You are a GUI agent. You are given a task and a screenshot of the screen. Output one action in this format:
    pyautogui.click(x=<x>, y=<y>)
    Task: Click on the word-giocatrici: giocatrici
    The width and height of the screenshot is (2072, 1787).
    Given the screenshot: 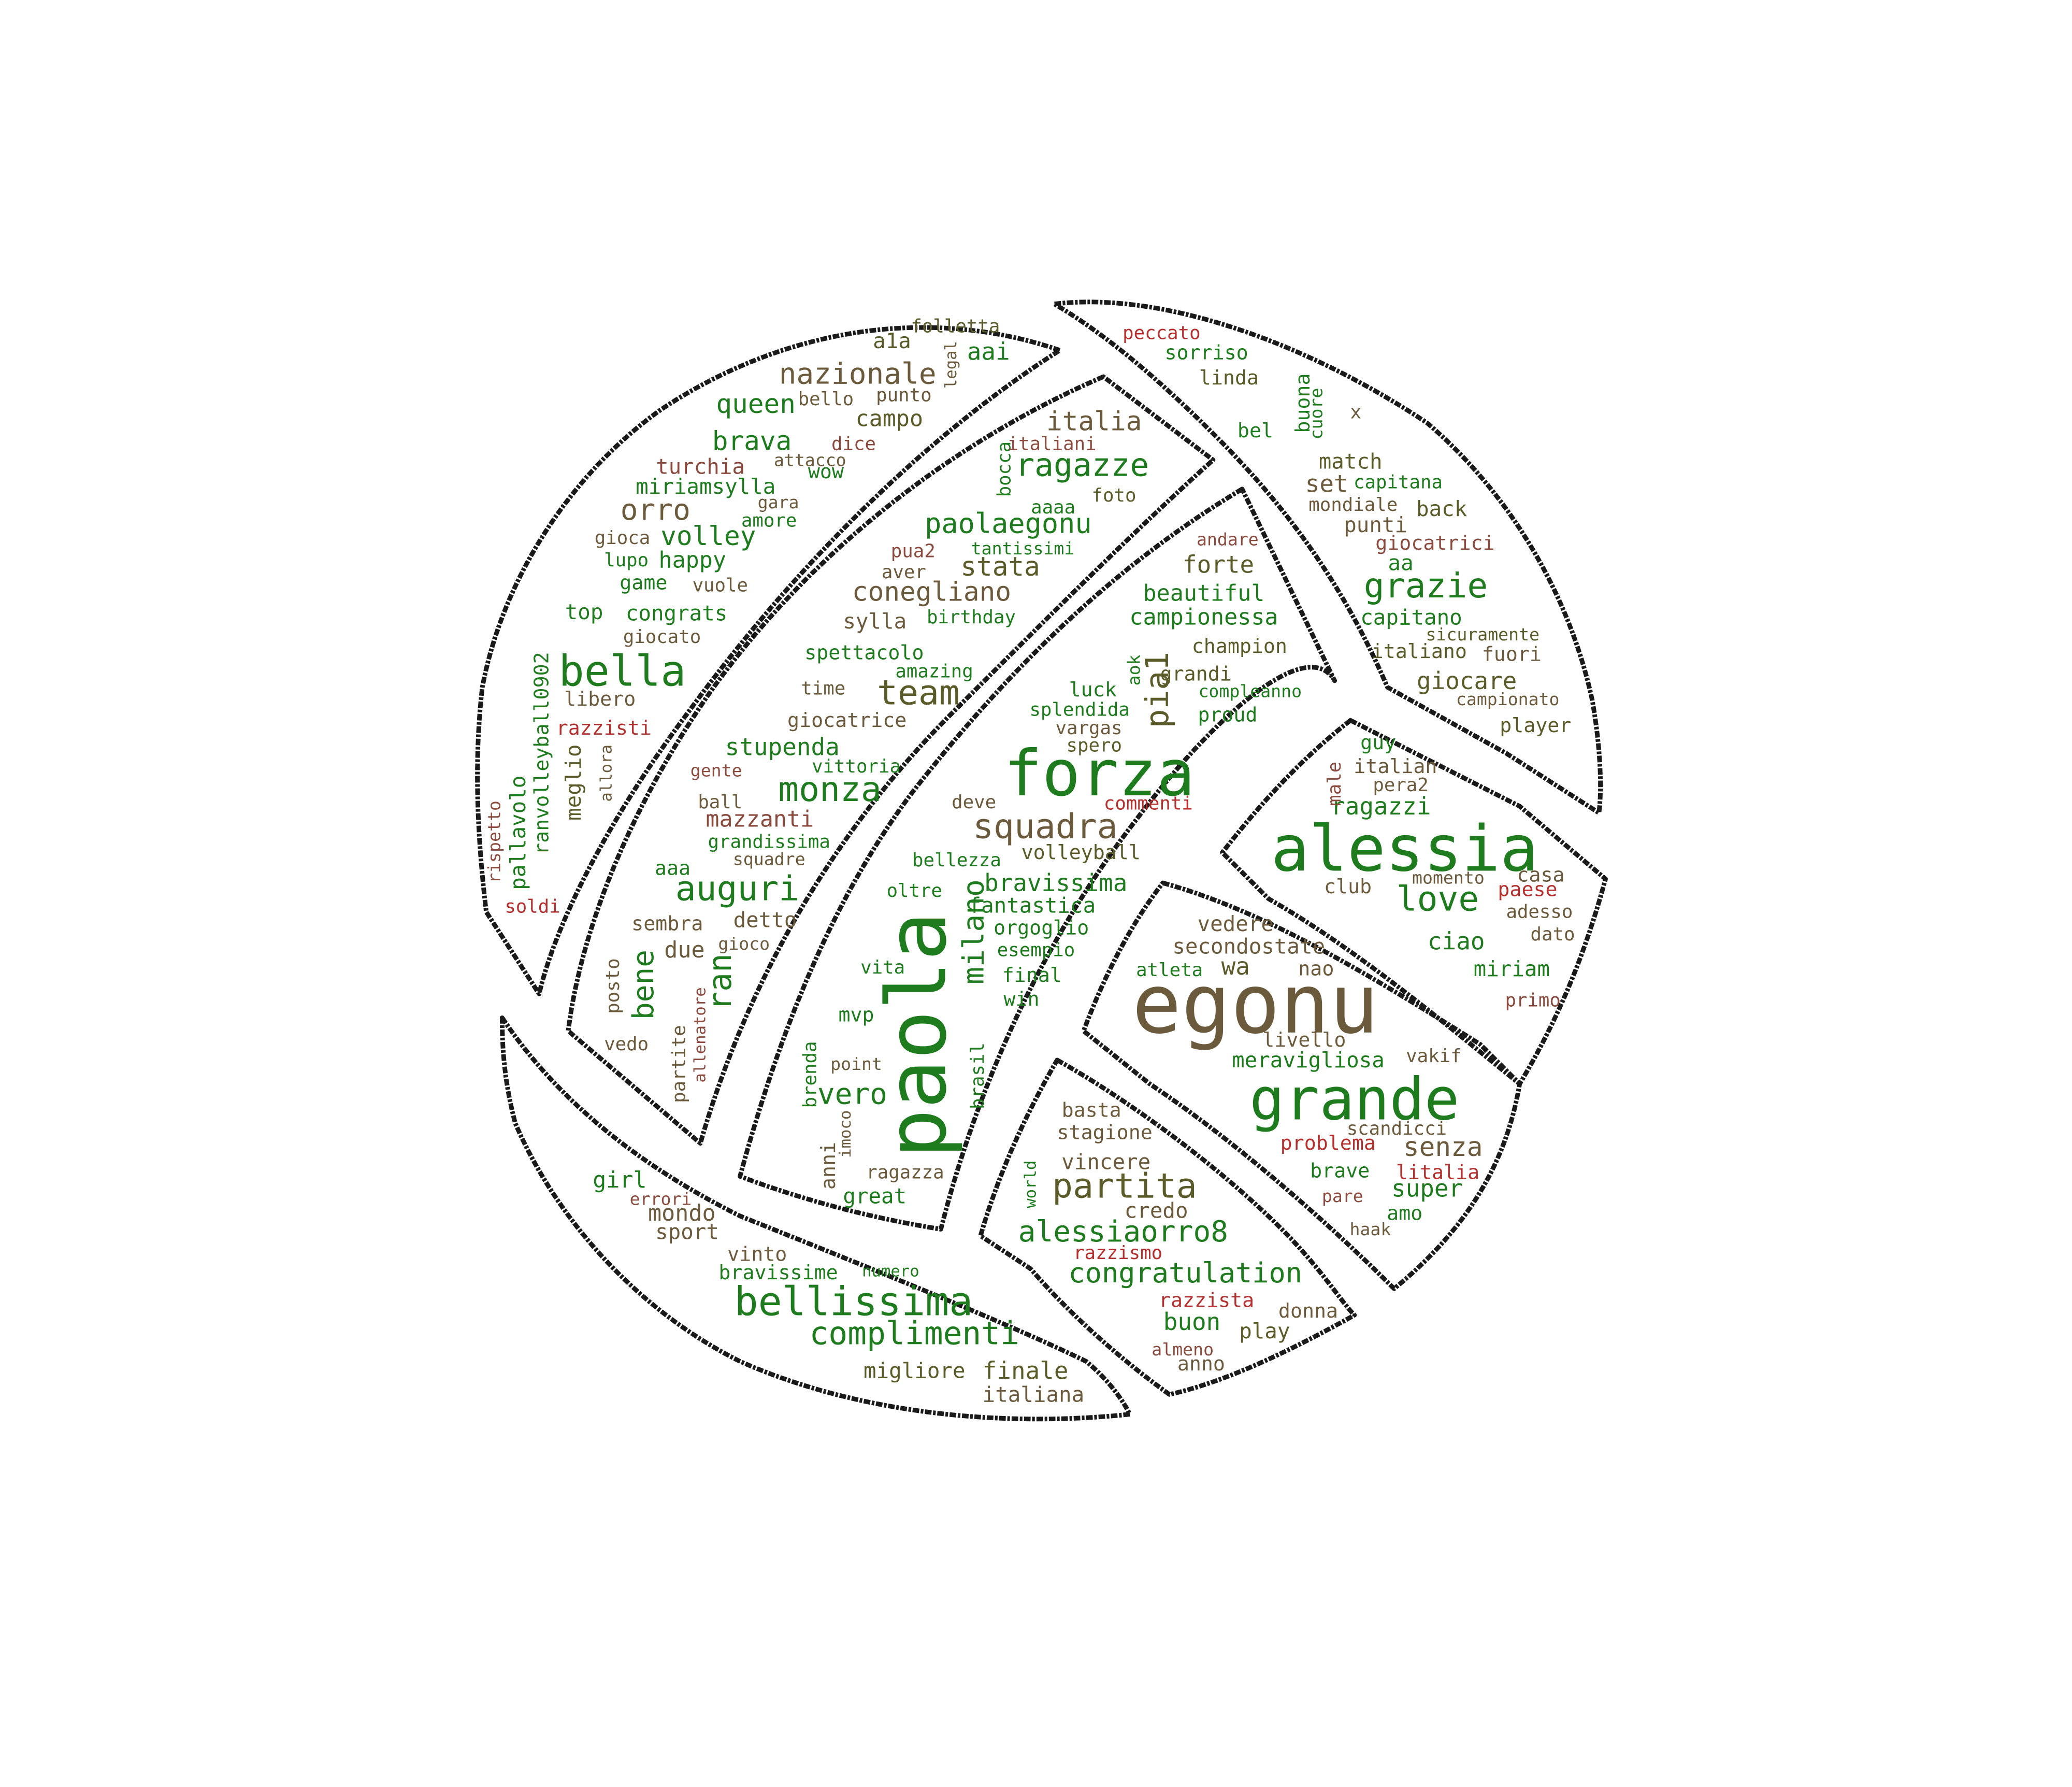 What is the action you would take?
    pyautogui.click(x=1434, y=543)
    